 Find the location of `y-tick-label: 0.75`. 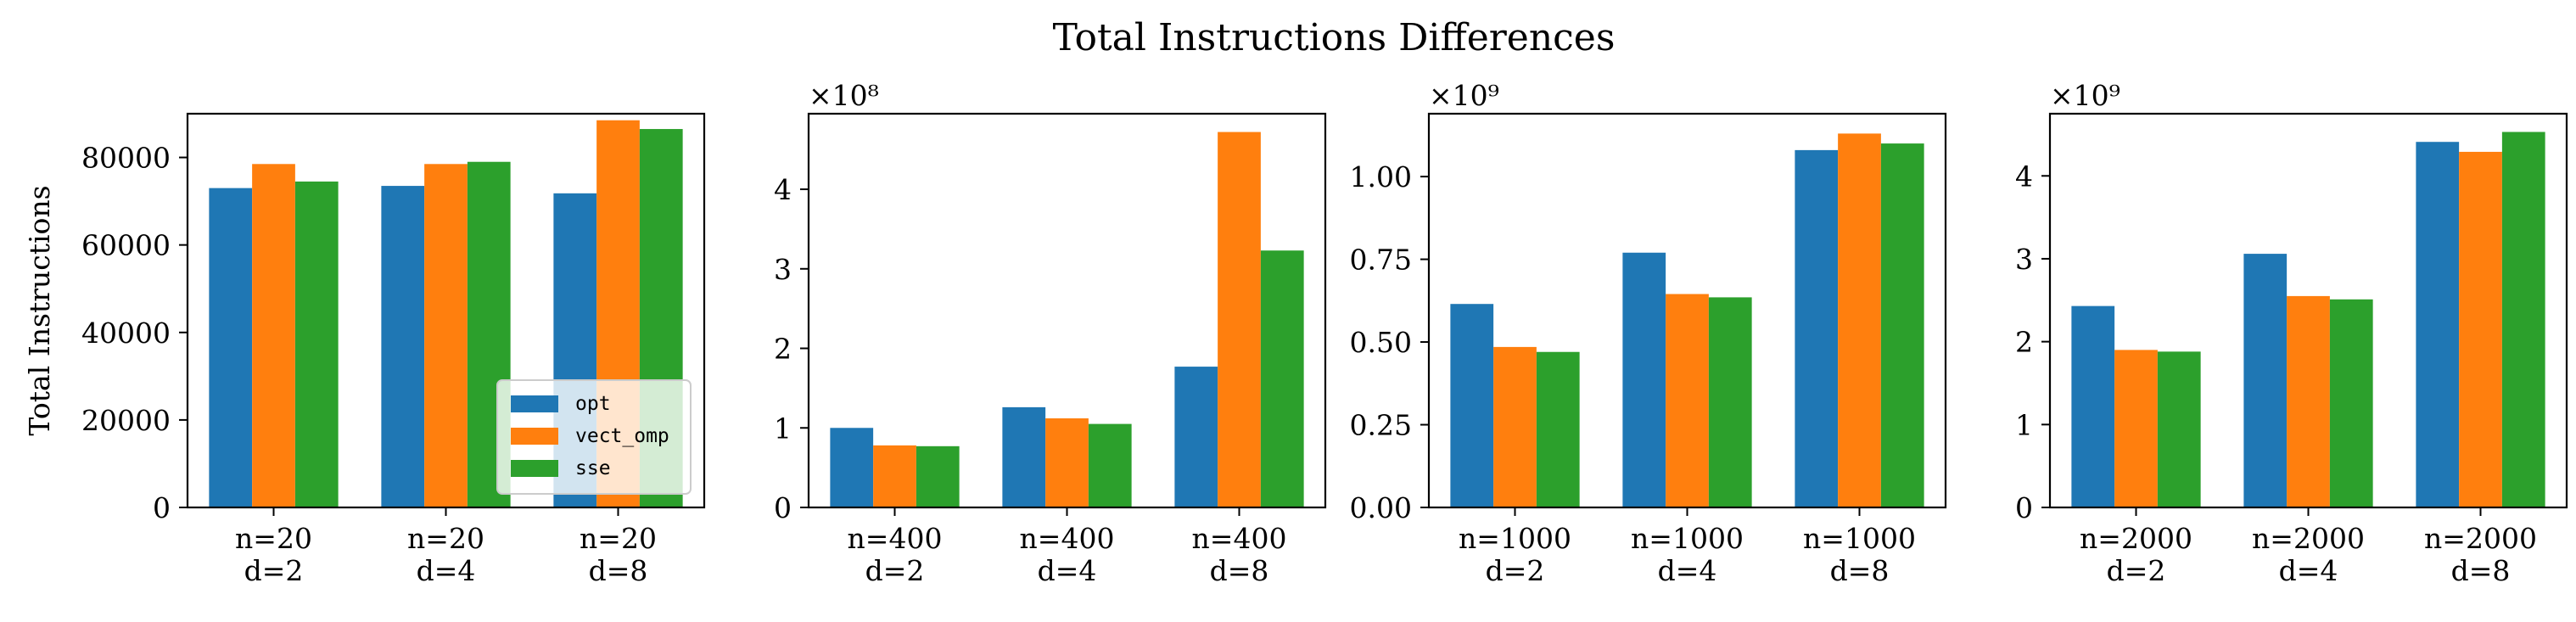

y-tick-label: 0.75 is located at coordinates (1381, 260).